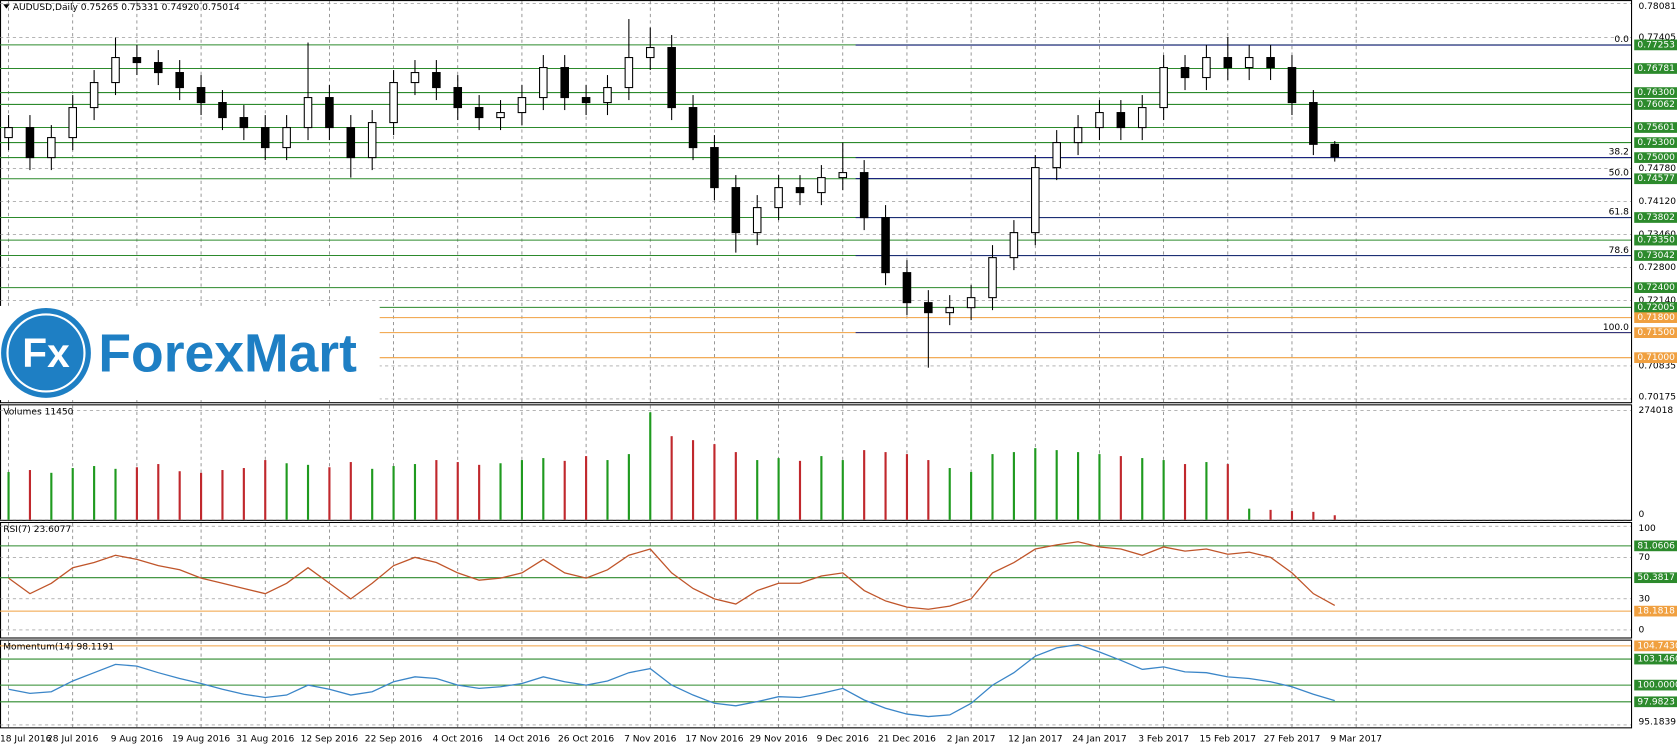 The height and width of the screenshot is (753, 1677). I want to click on level-label: 81.0606, so click(1656, 546).